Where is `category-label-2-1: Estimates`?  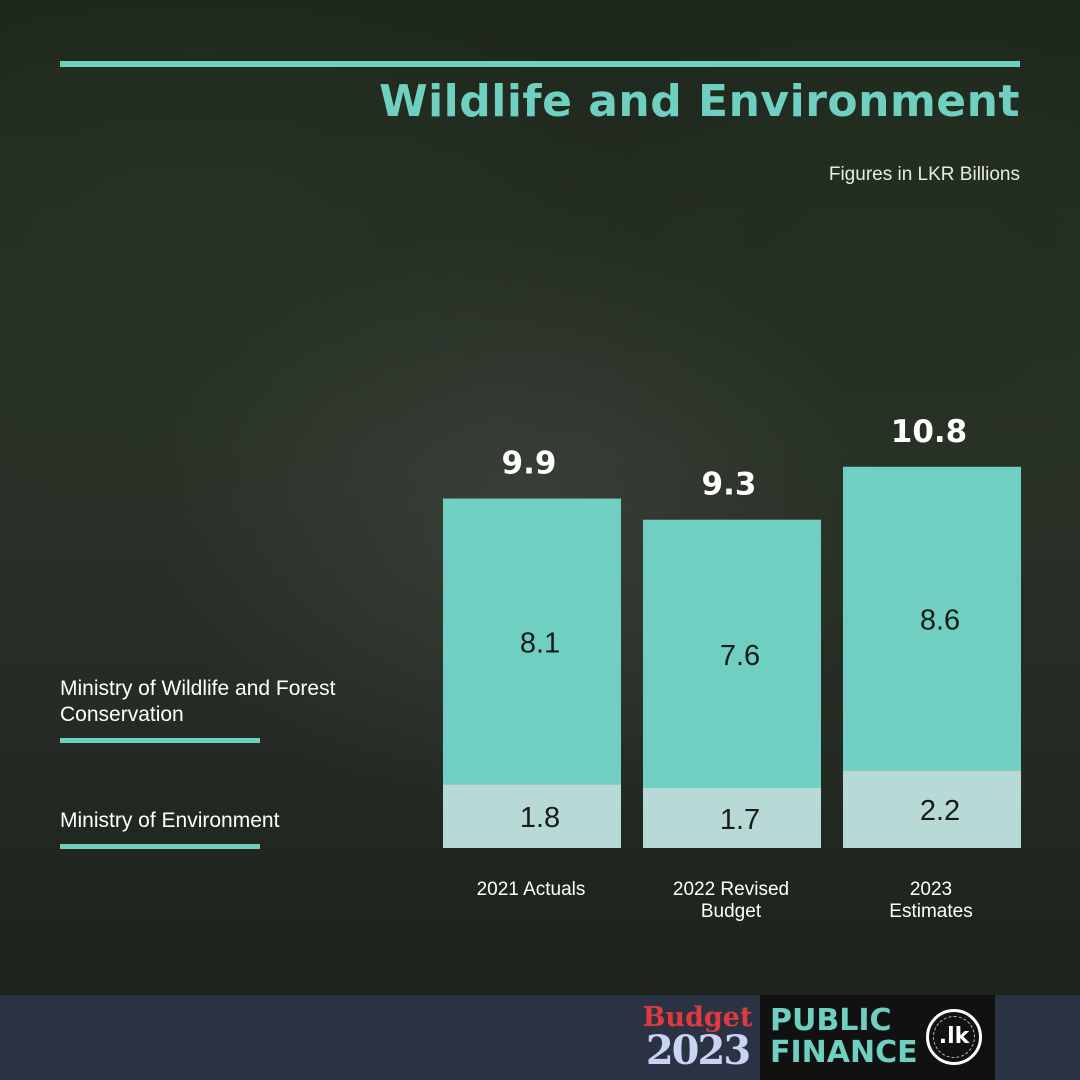
category-label-2-1: Estimates is located at coordinates (930, 911).